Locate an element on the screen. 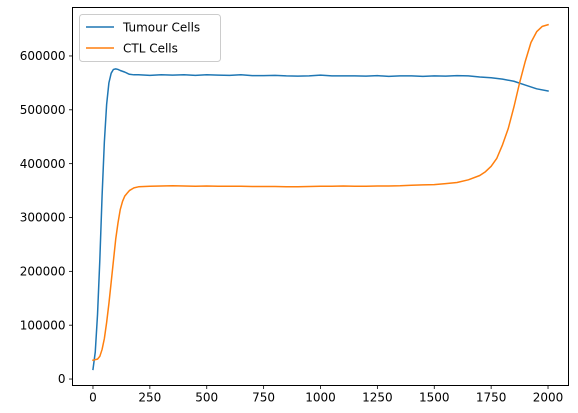 This screenshot has width=578, height=413. y-tick-label: 600000 is located at coordinates (43, 56).